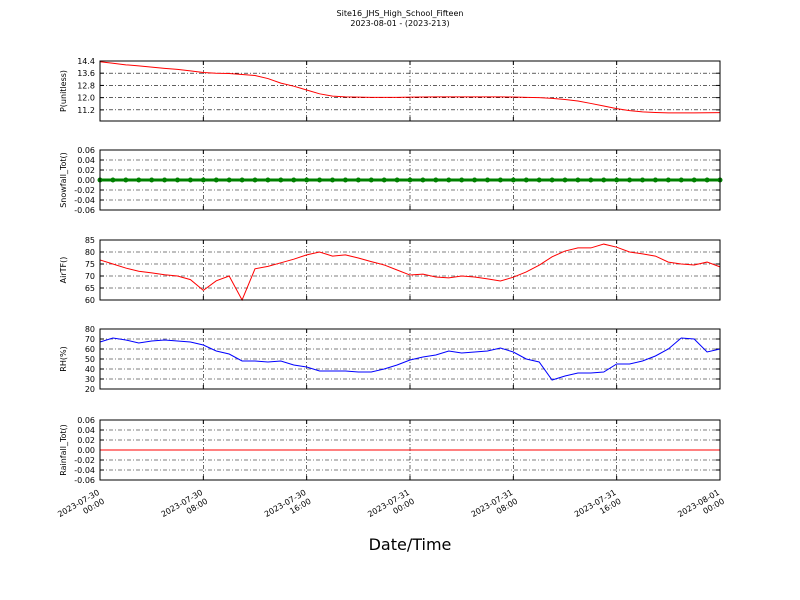  What do you see at coordinates (63, 450) in the screenshot?
I see `y-axis-label: Rainfall_Tot()` at bounding box center [63, 450].